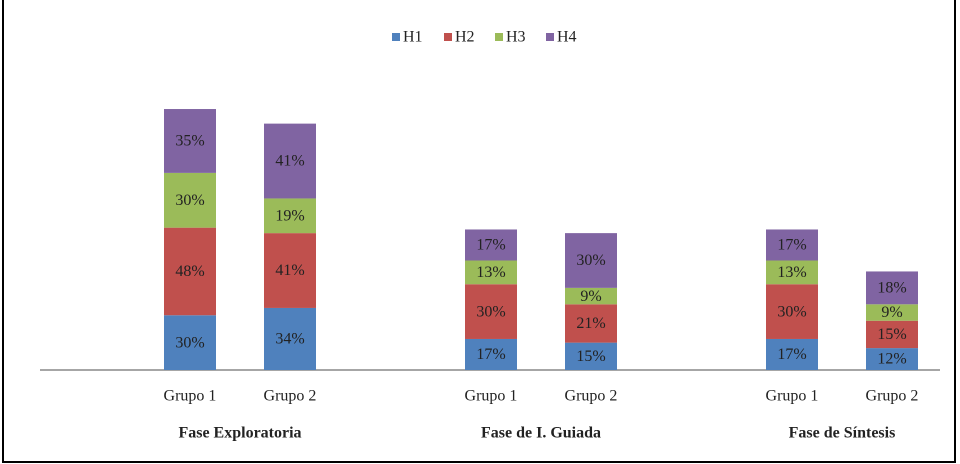 The height and width of the screenshot is (464, 960). What do you see at coordinates (541, 433) in the screenshot?
I see `group-label: Fase de I. Guiada` at bounding box center [541, 433].